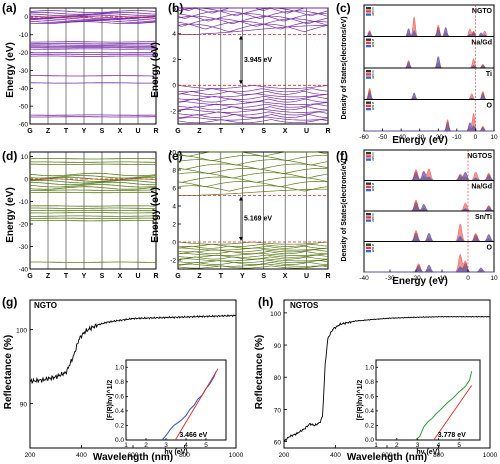  I want to click on ylabel-c: Density of States(electrons/eV), so click(344, 67).